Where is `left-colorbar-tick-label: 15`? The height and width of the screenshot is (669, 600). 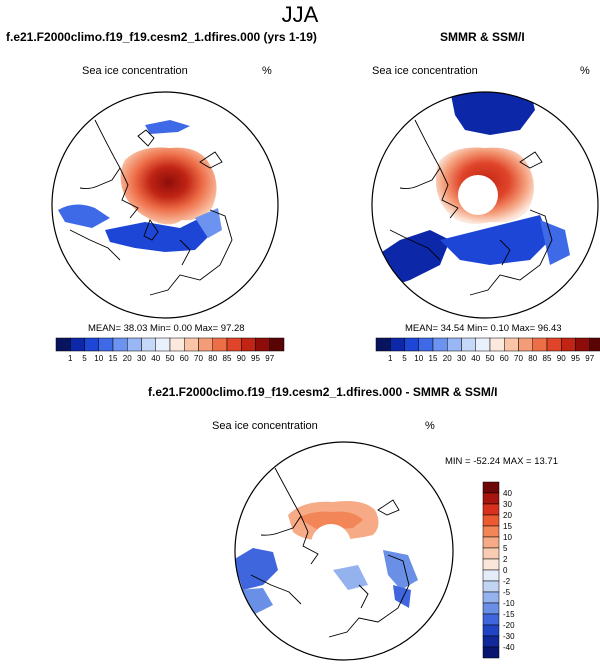 left-colorbar-tick-label: 15 is located at coordinates (113, 358).